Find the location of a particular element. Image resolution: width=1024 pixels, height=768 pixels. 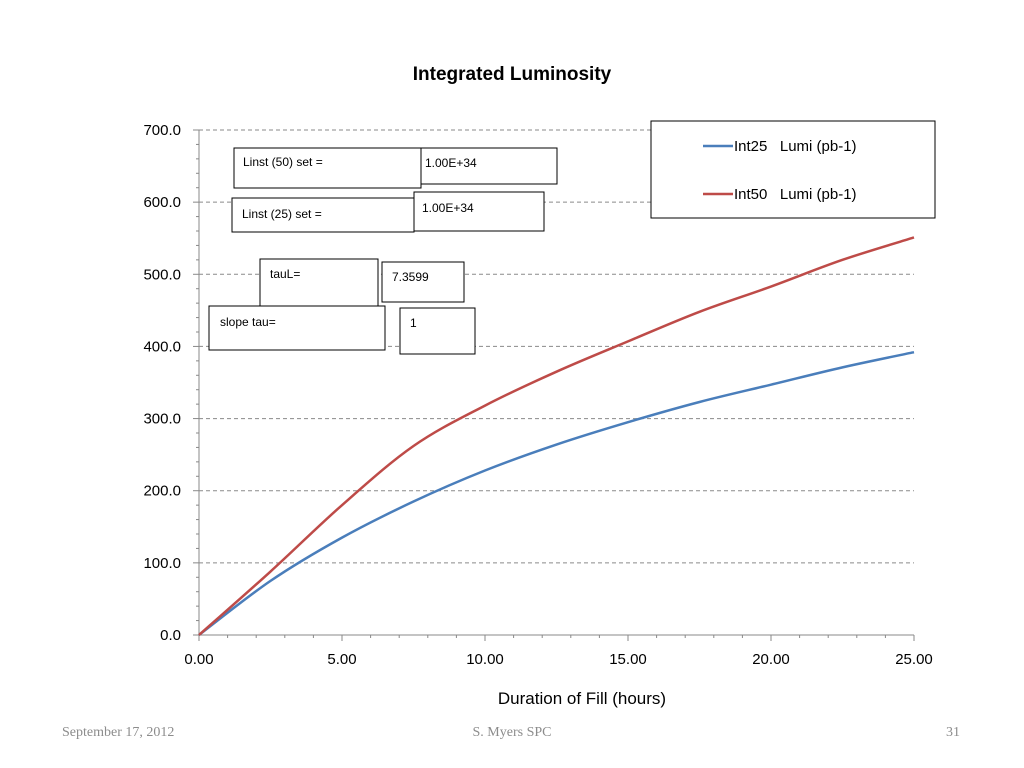

footer-date: September 17, 2012 is located at coordinates (118, 732).